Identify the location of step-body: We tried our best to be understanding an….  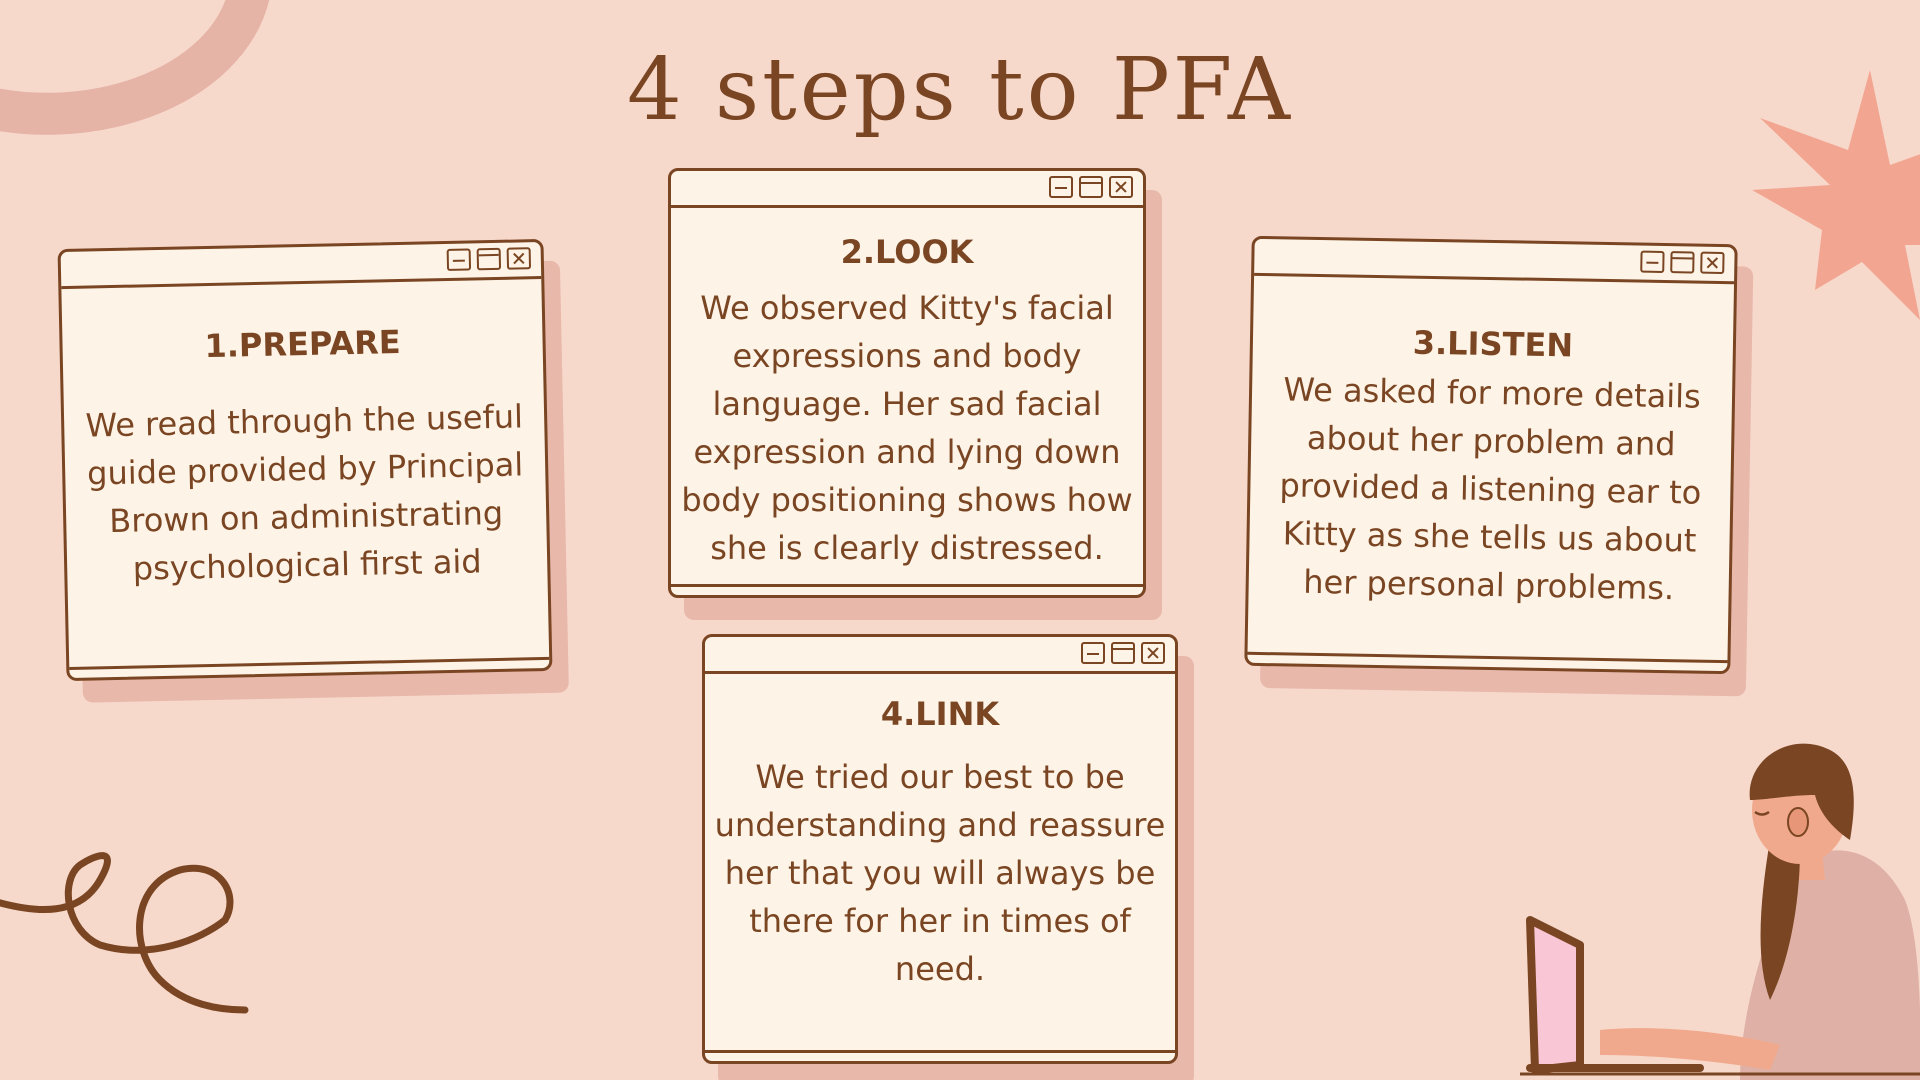
(940, 873).